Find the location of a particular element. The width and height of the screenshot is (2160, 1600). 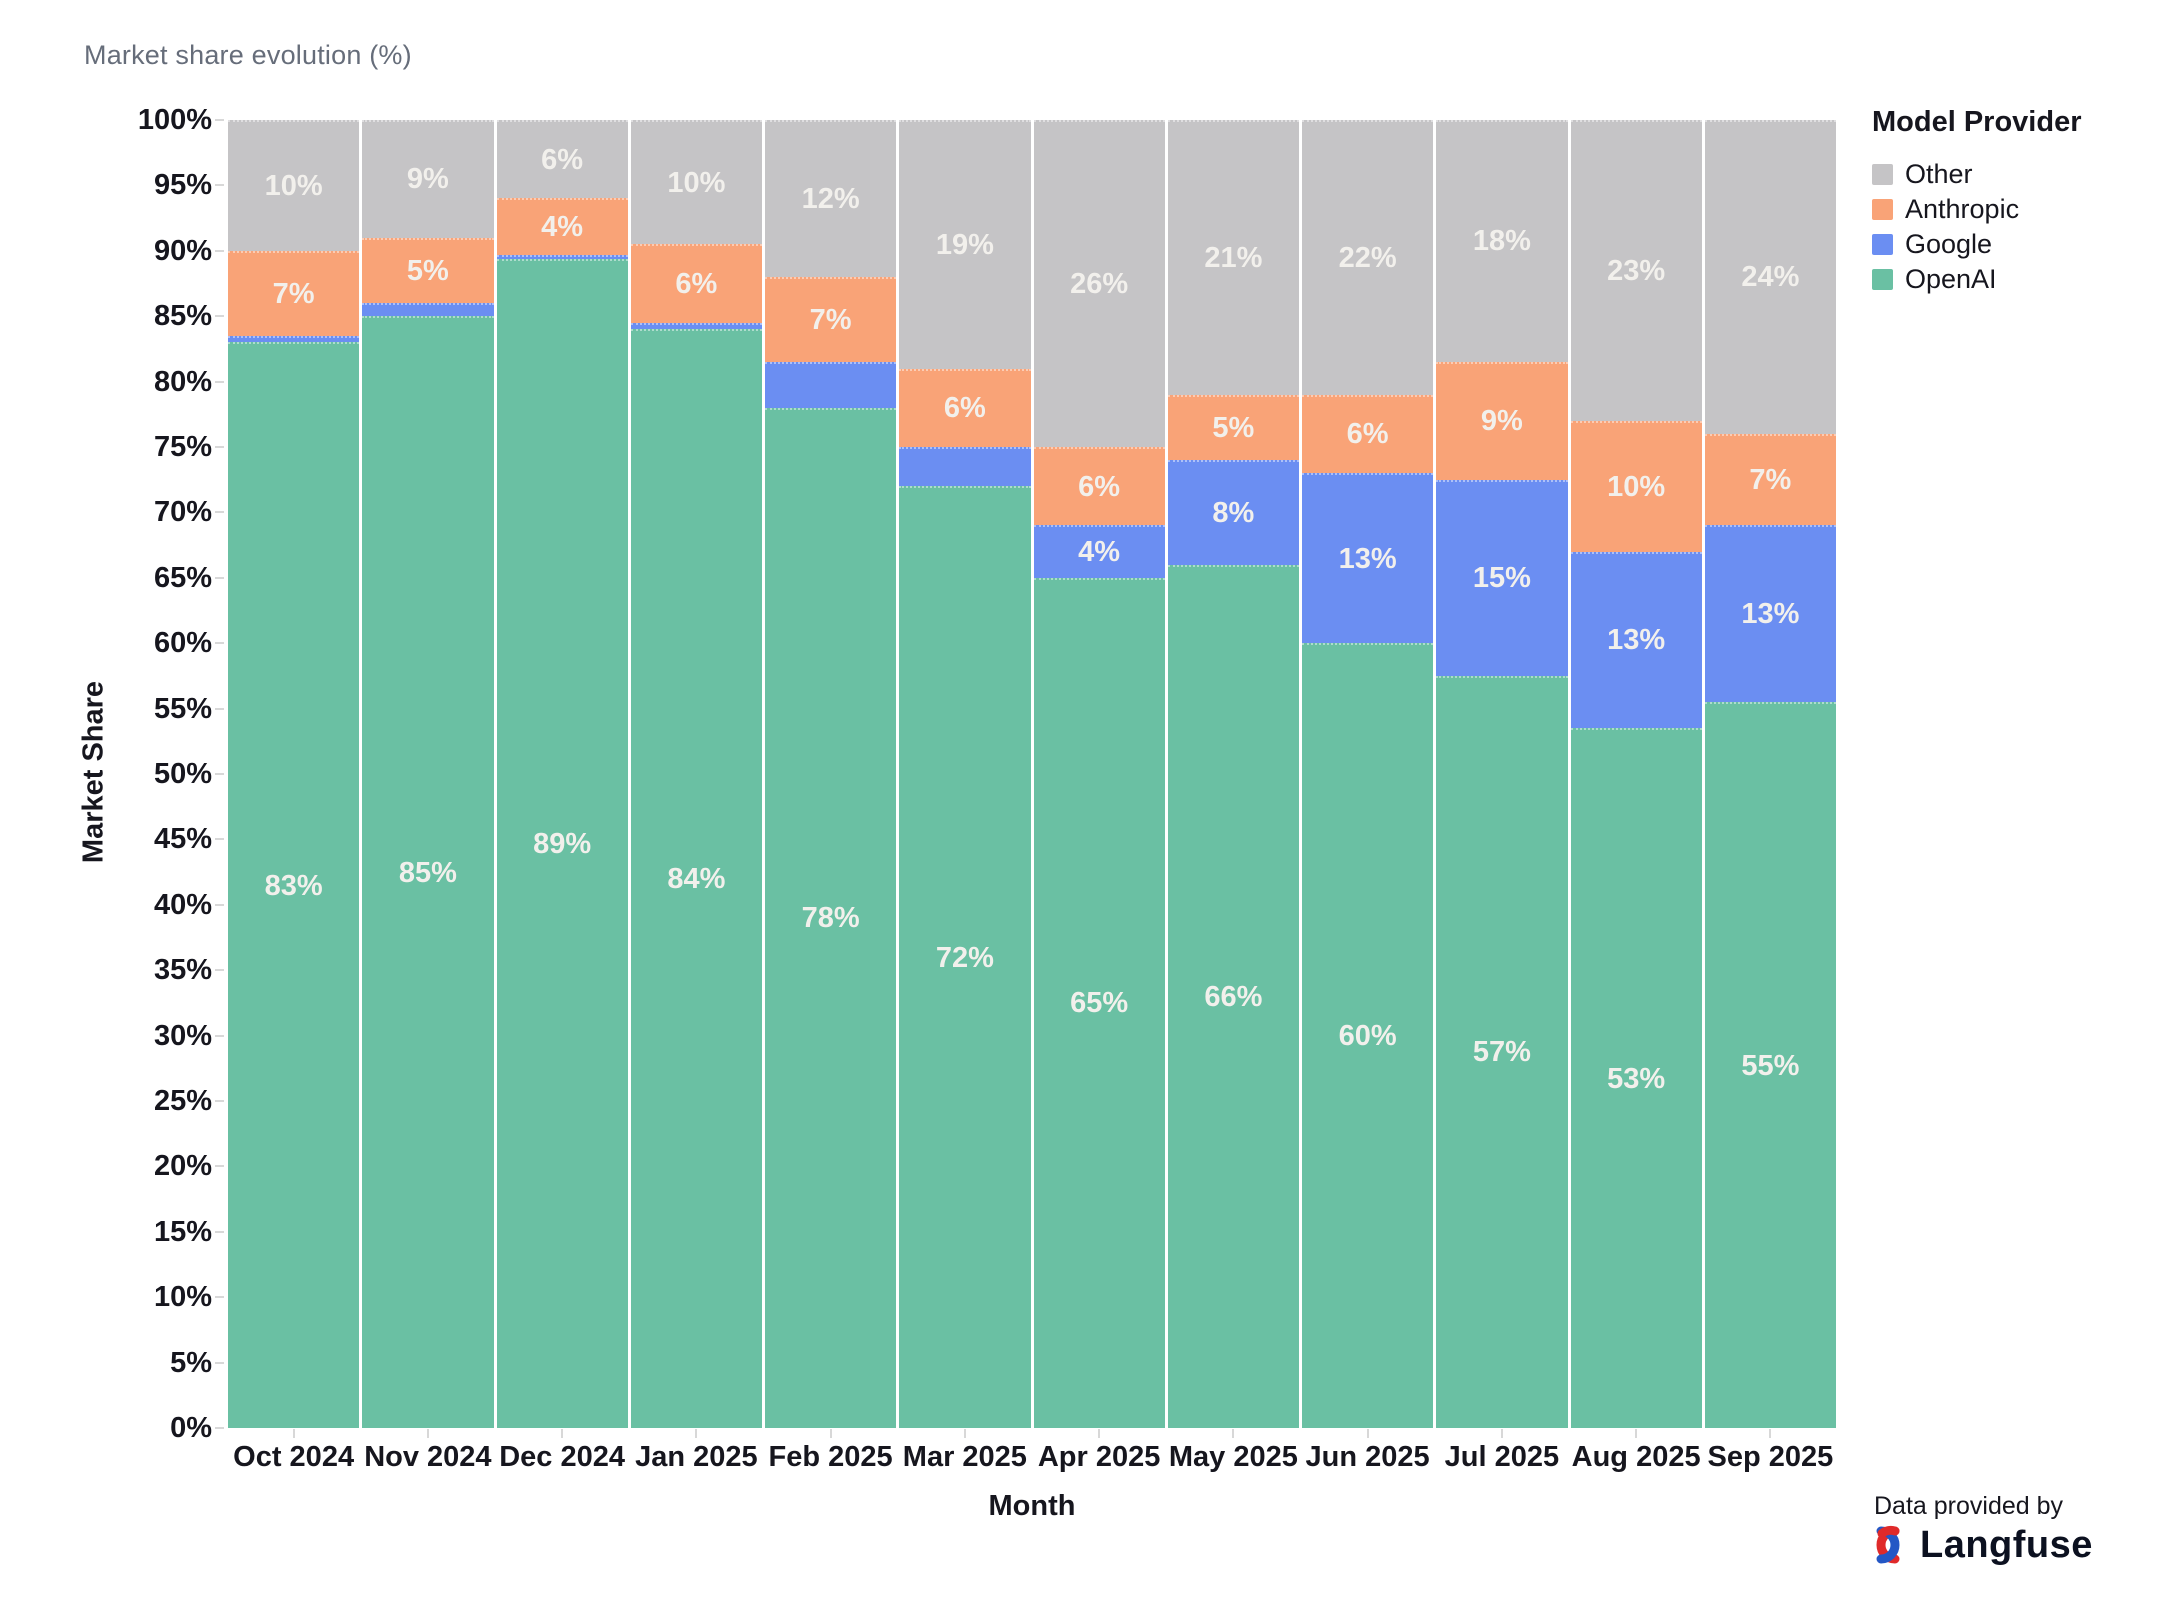

segment-anthropic-sep-2025: 7% is located at coordinates (1770, 479).